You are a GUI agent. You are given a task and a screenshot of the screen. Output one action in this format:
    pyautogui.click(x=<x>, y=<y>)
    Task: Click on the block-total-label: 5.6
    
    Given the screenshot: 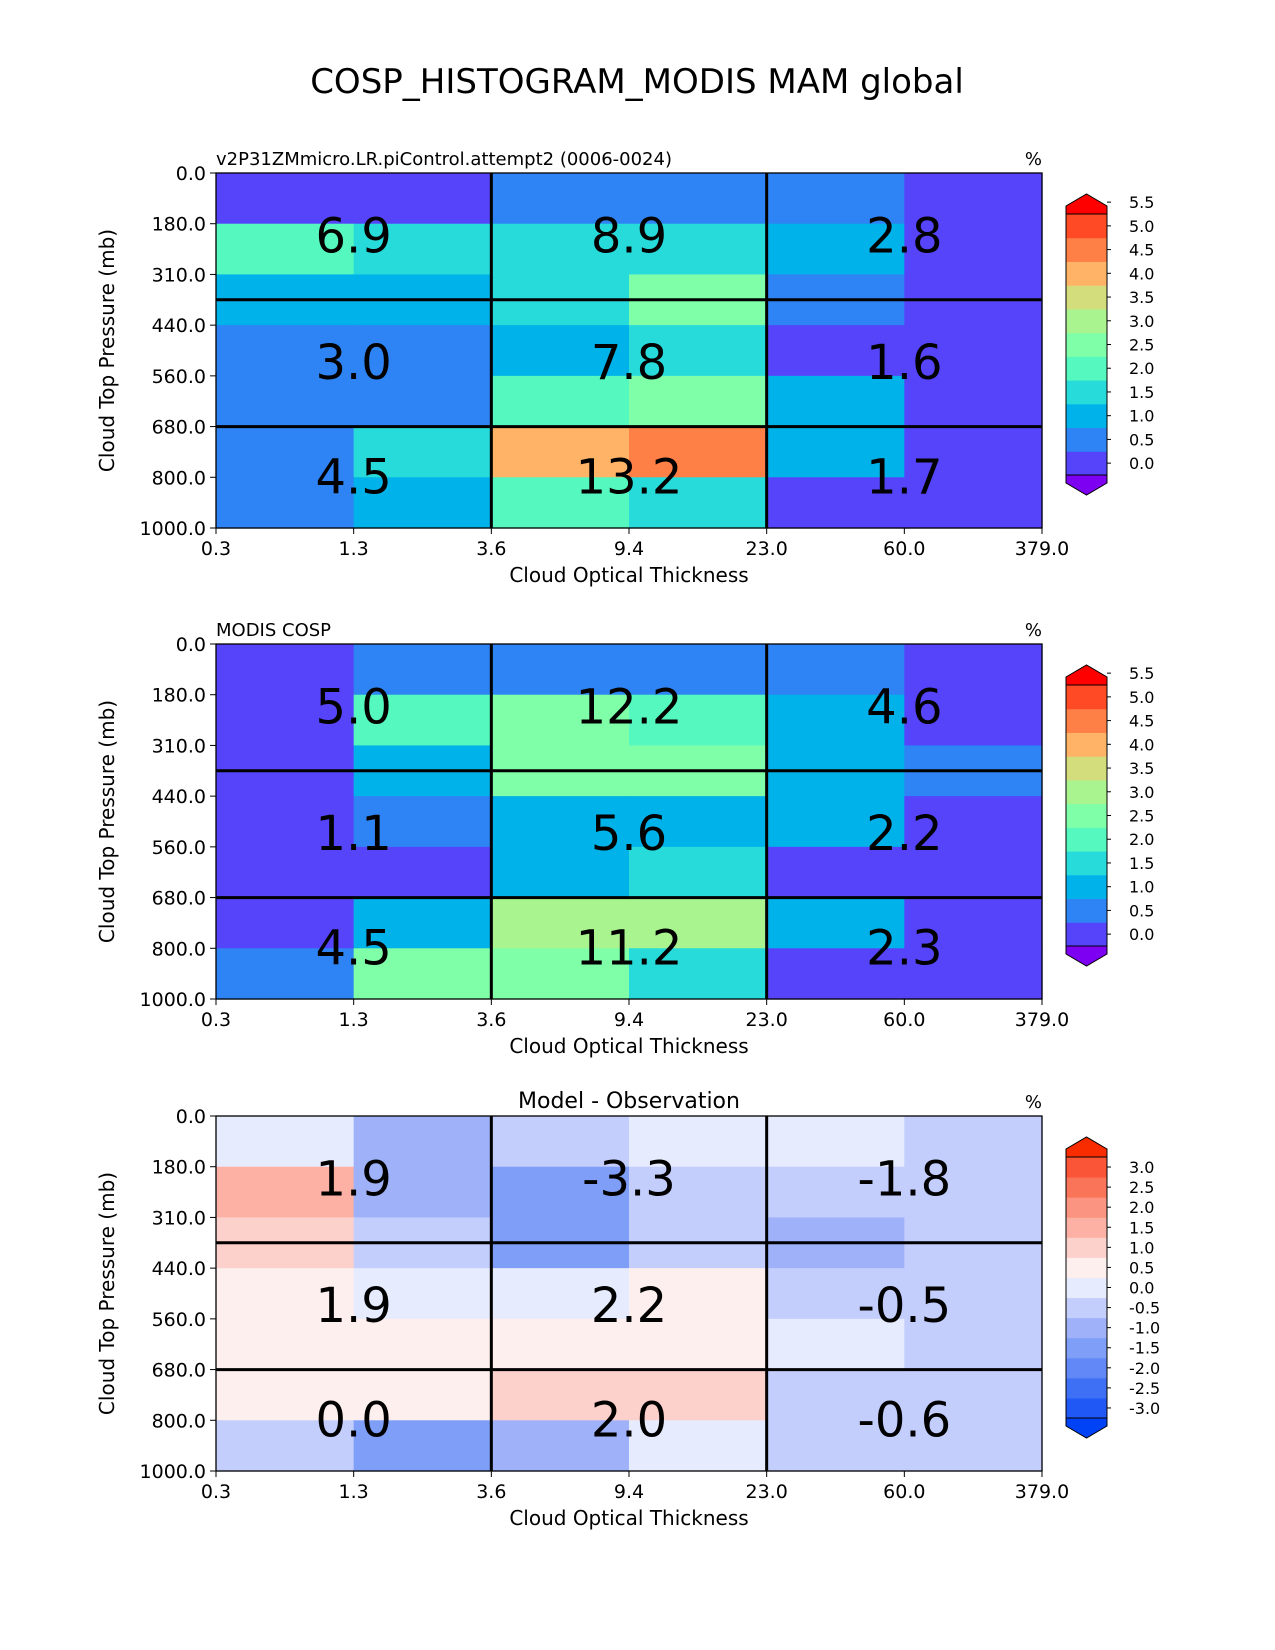 What is the action you would take?
    pyautogui.click(x=629, y=834)
    